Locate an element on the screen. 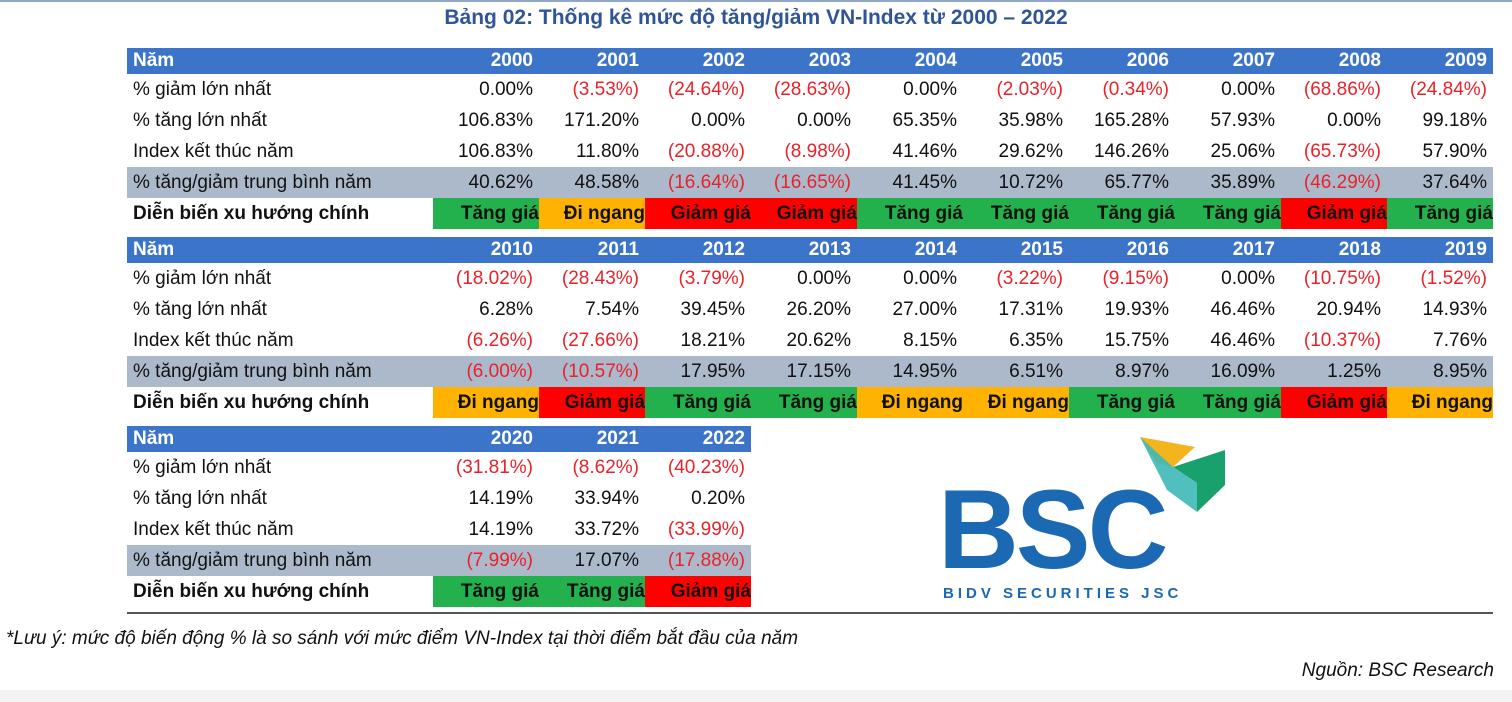 This screenshot has width=1512, height=702. value-cell: 25.06% is located at coordinates (1242, 151).